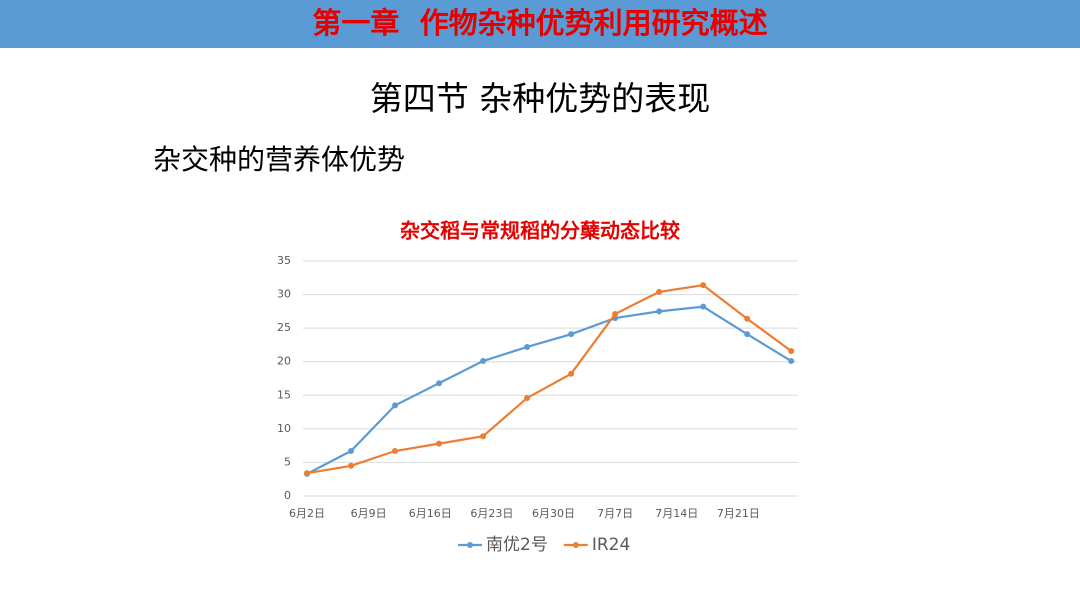 This screenshot has width=1080, height=607. Describe the element at coordinates (369, 513) in the screenshot. I see `x-tick-label: 6月9日` at that location.